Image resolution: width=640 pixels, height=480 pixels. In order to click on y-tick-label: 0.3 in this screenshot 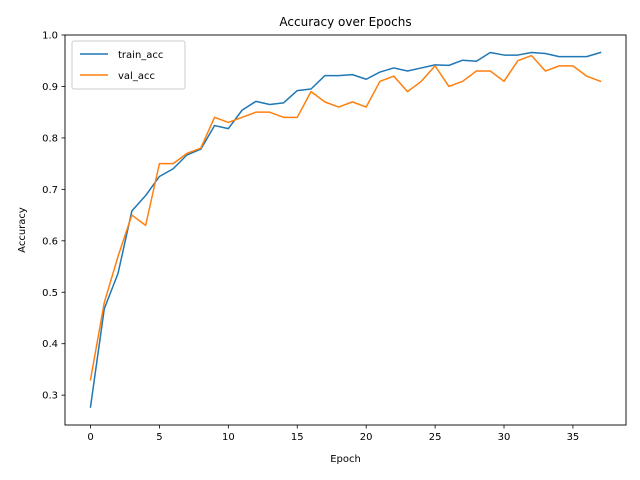, I will do `click(50, 396)`.